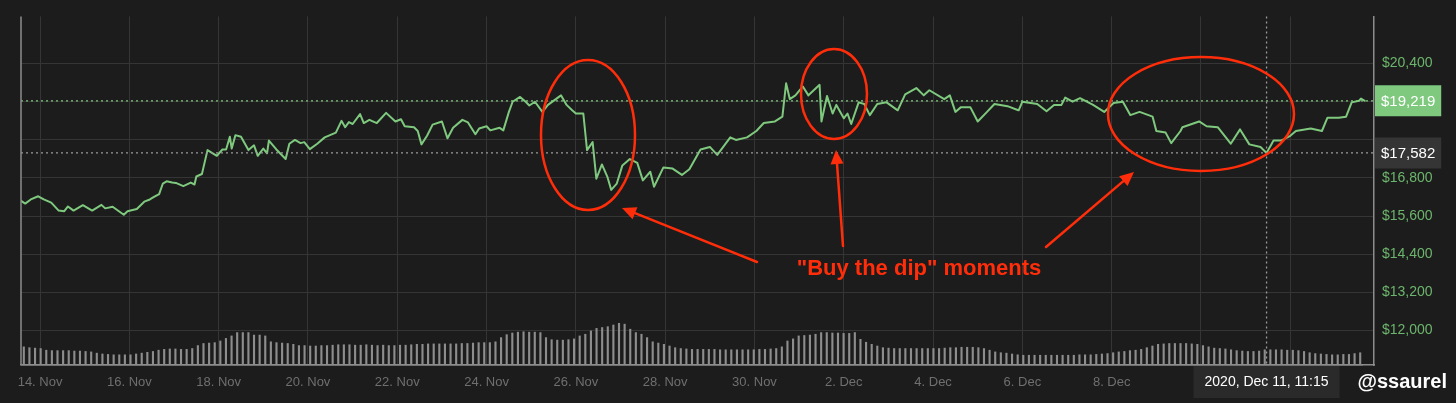 Image resolution: width=1456 pixels, height=403 pixels. Describe the element at coordinates (576, 382) in the screenshot. I see `x-tick-label: 26. Nov` at that location.